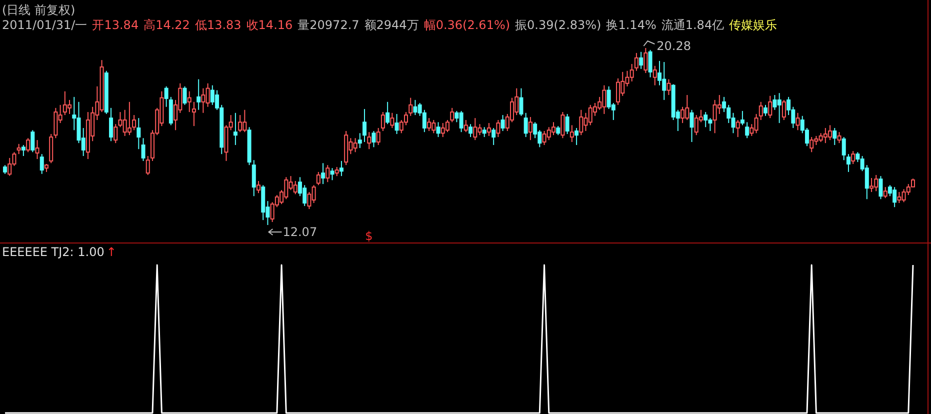 Image resolution: width=931 pixels, height=414 pixels. I want to click on annotation: 换1.14%, so click(631, 25).